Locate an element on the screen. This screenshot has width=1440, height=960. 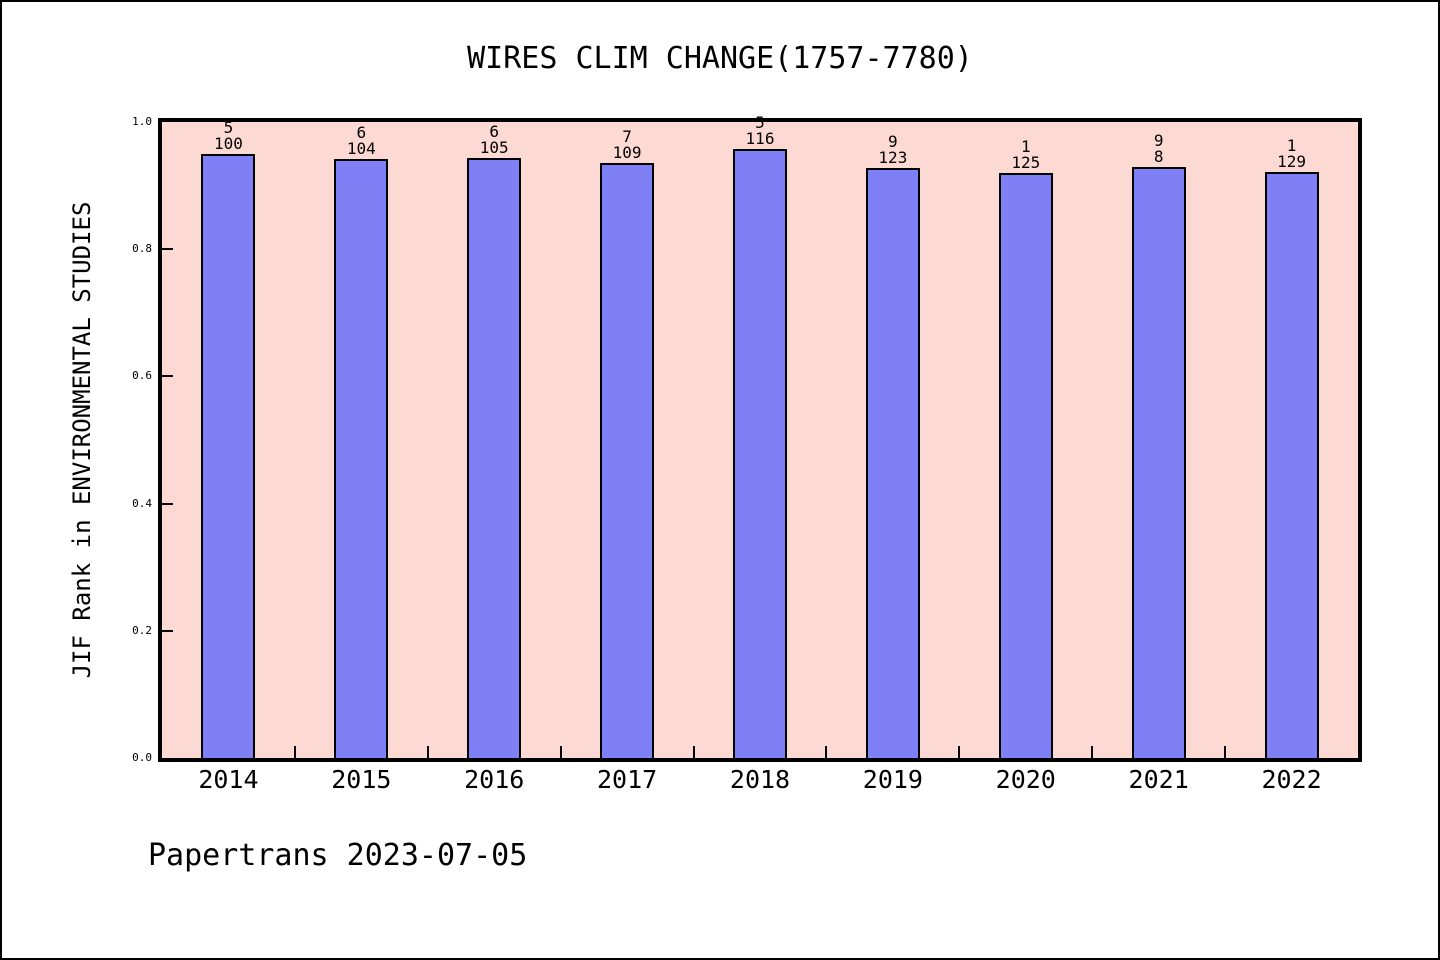
bar-2018 is located at coordinates (760, 453).